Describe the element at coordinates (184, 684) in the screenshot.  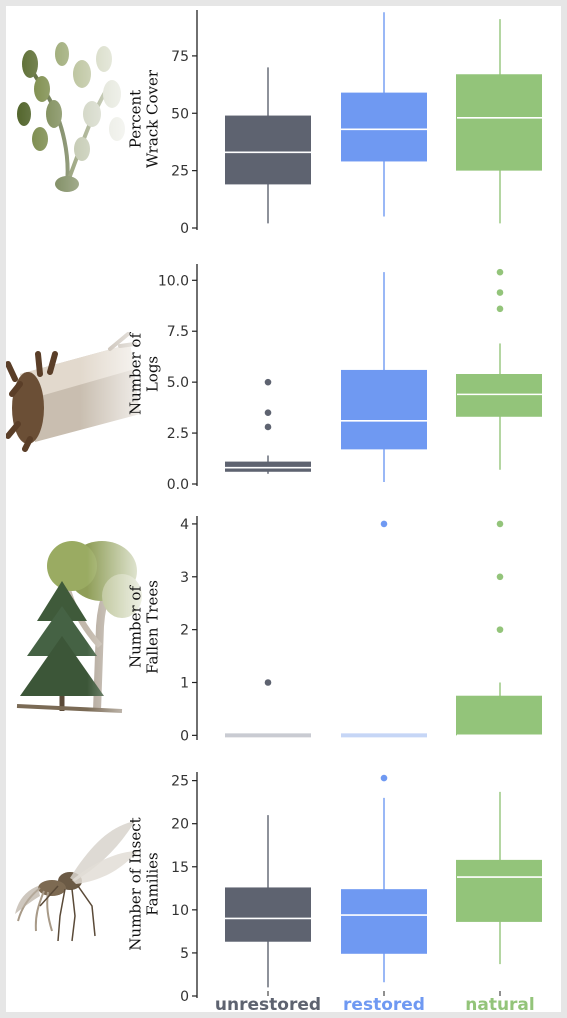
I see `y-tick-label: 1` at that location.